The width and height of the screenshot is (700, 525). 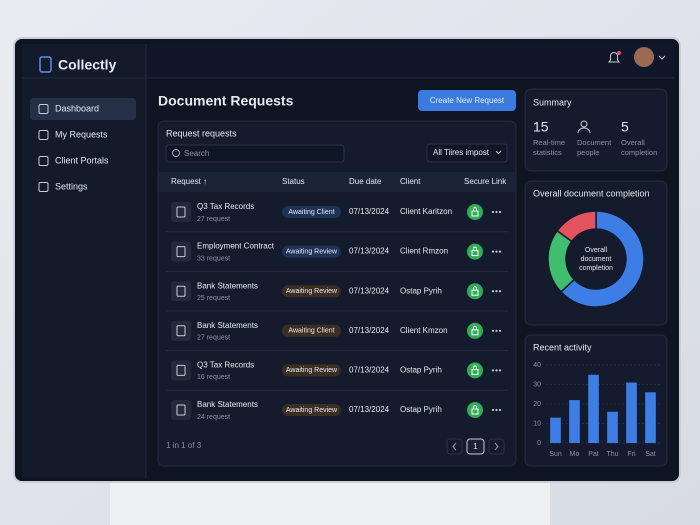 I want to click on column-header: Request ↑, so click(x=189, y=181).